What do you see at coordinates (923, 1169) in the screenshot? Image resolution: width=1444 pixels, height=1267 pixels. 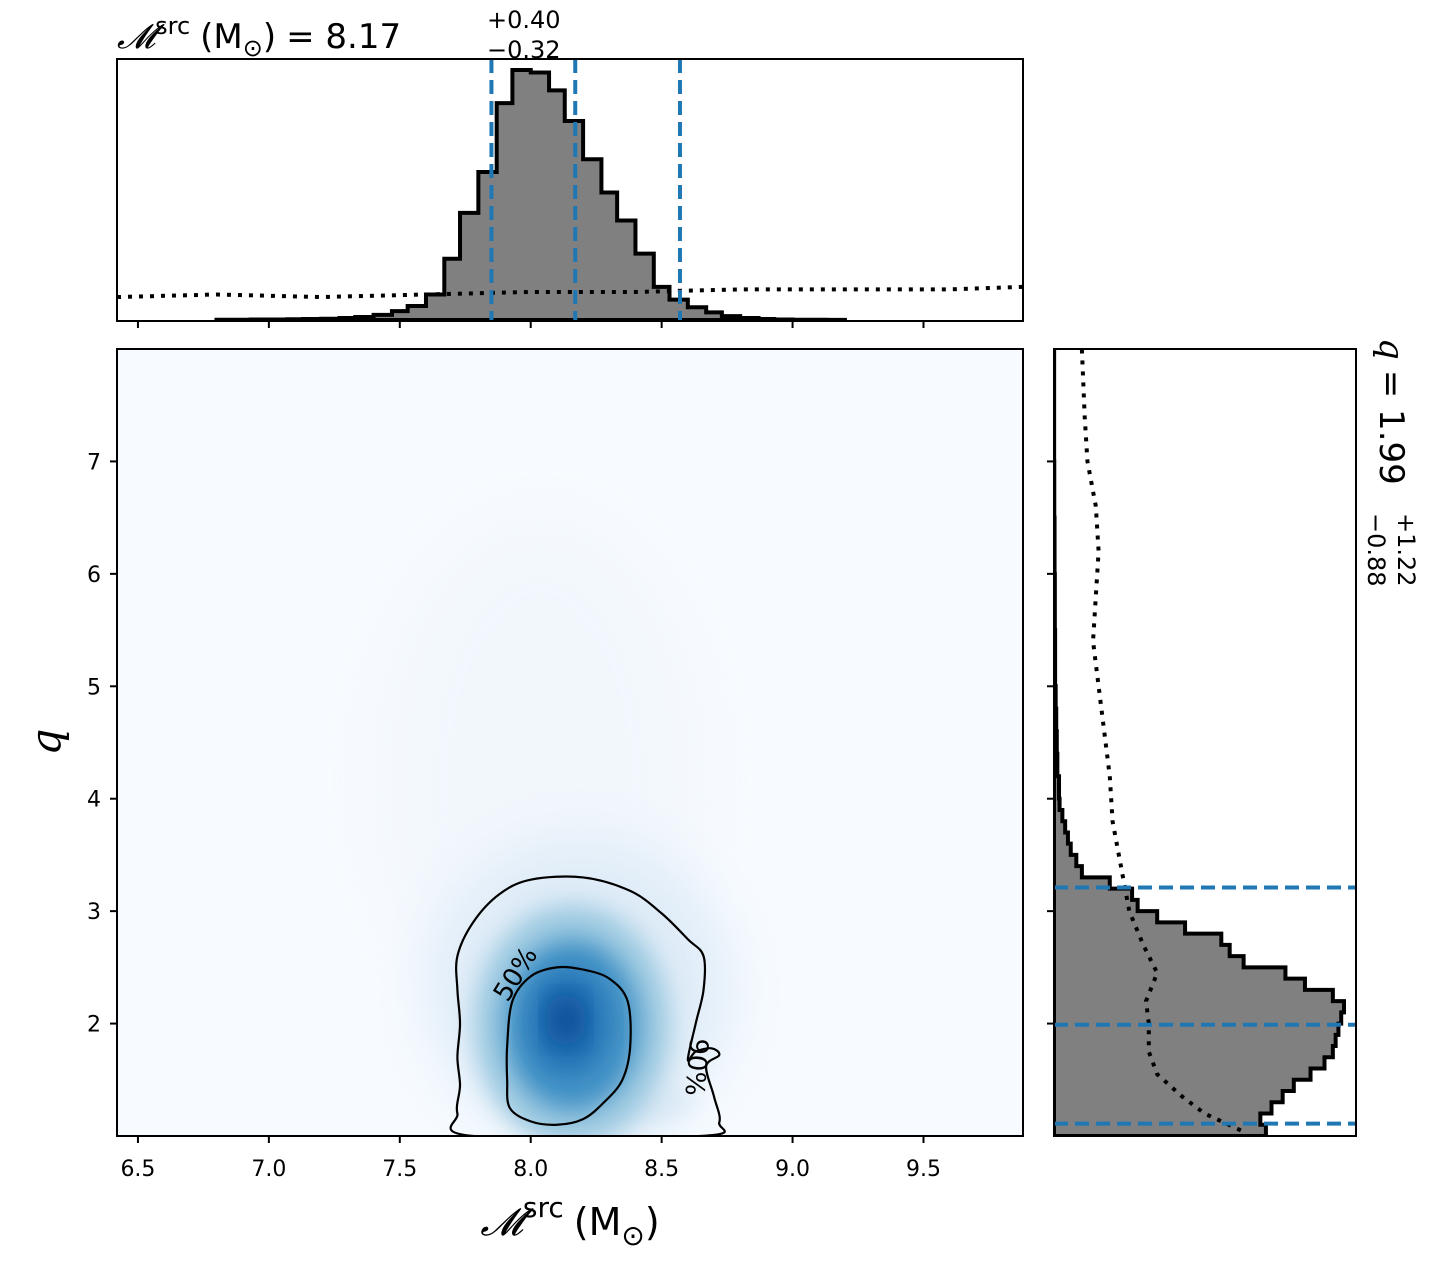 I see `x-tick-label: 9.5` at bounding box center [923, 1169].